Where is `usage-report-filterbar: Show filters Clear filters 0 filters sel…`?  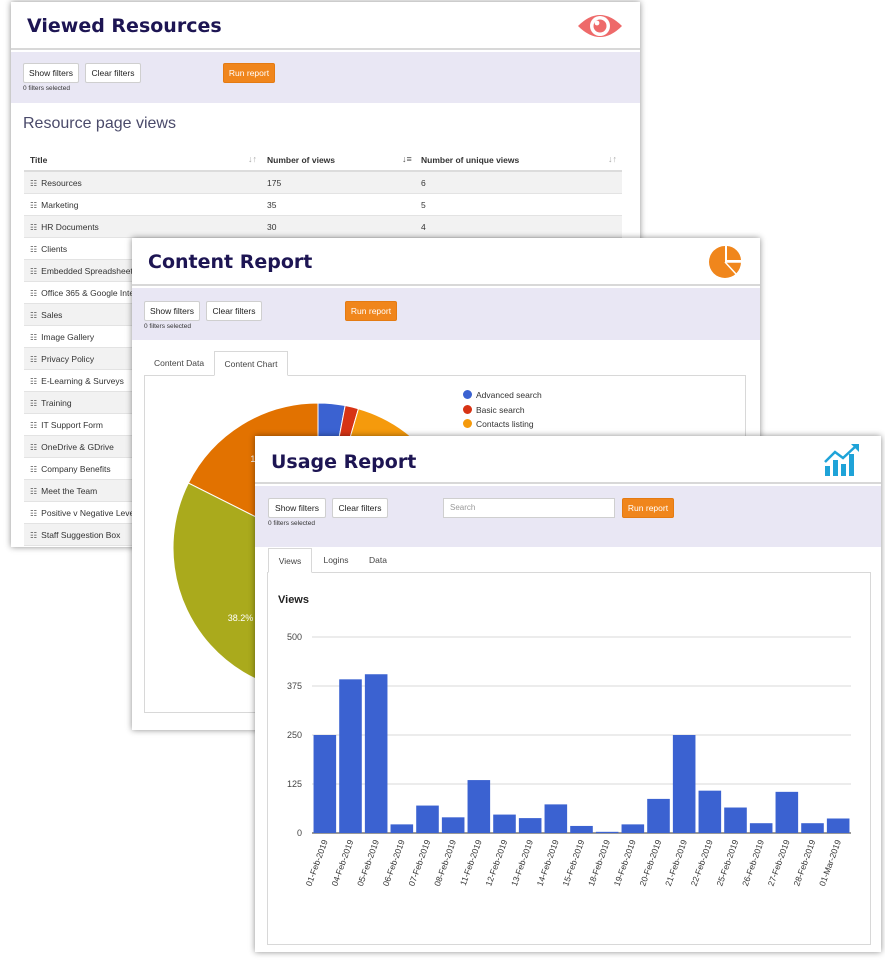
usage-report-filterbar: Show filters Clear filters 0 filters sel… is located at coordinates (568, 516).